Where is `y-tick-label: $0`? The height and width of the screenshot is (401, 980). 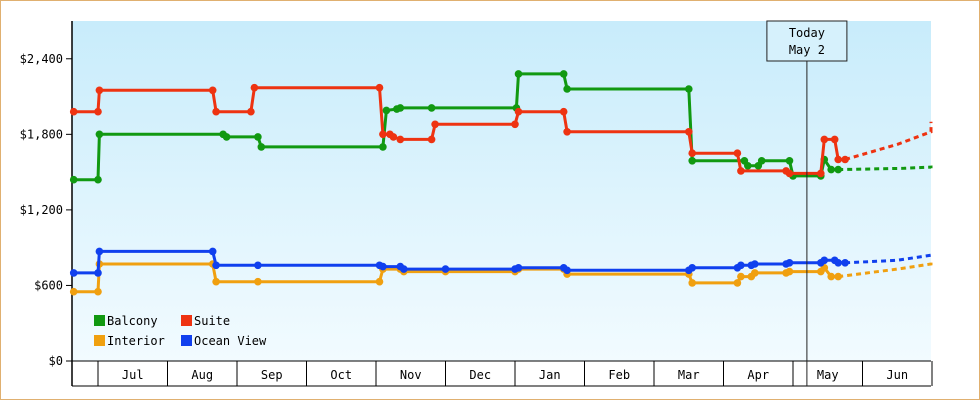
y-tick-label: $0 is located at coordinates (56, 361).